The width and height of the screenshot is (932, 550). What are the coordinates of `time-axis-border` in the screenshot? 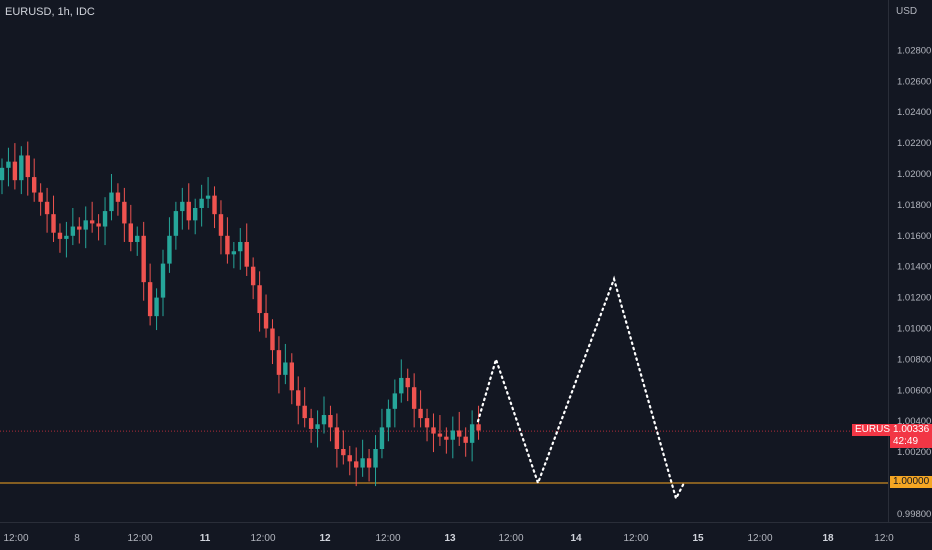 It's located at (466, 522).